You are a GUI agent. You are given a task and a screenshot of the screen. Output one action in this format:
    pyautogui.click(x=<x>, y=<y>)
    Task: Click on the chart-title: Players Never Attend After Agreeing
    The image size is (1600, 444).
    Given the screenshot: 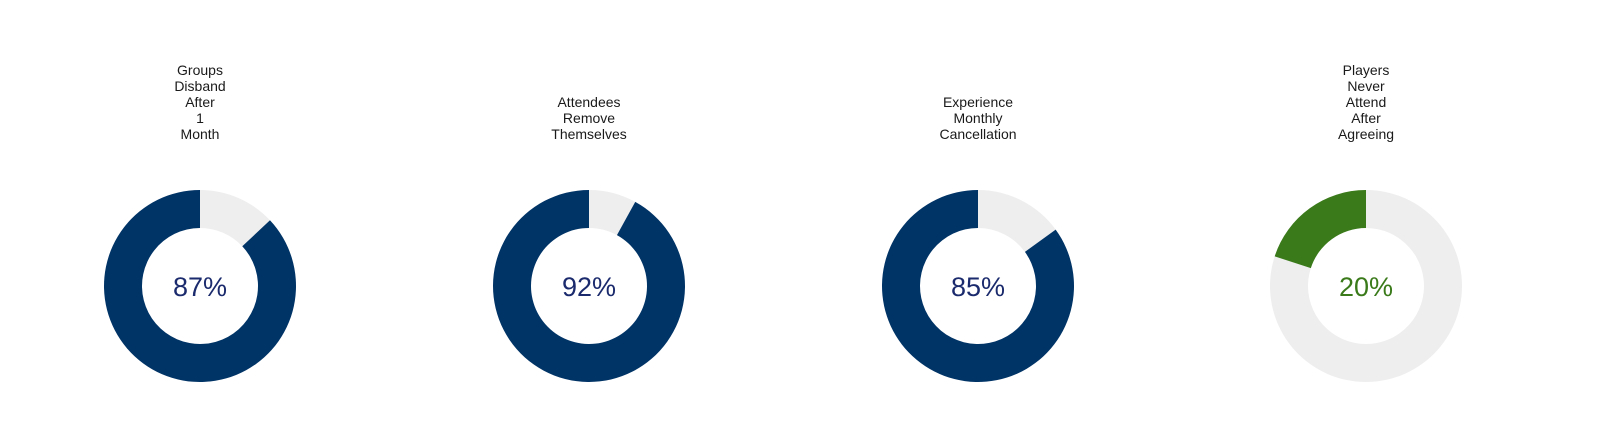 What is the action you would take?
    pyautogui.click(x=1366, y=102)
    